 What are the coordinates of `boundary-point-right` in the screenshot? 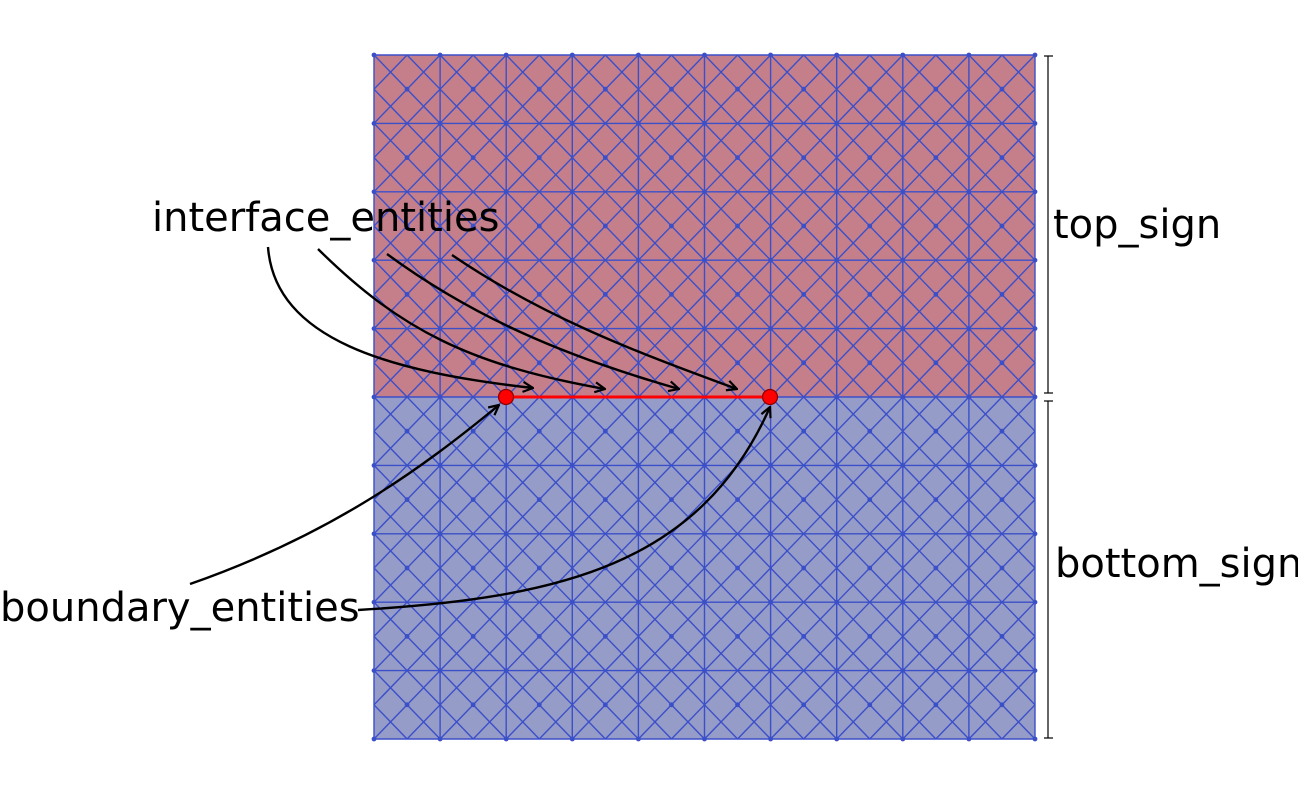 It's located at (770, 397).